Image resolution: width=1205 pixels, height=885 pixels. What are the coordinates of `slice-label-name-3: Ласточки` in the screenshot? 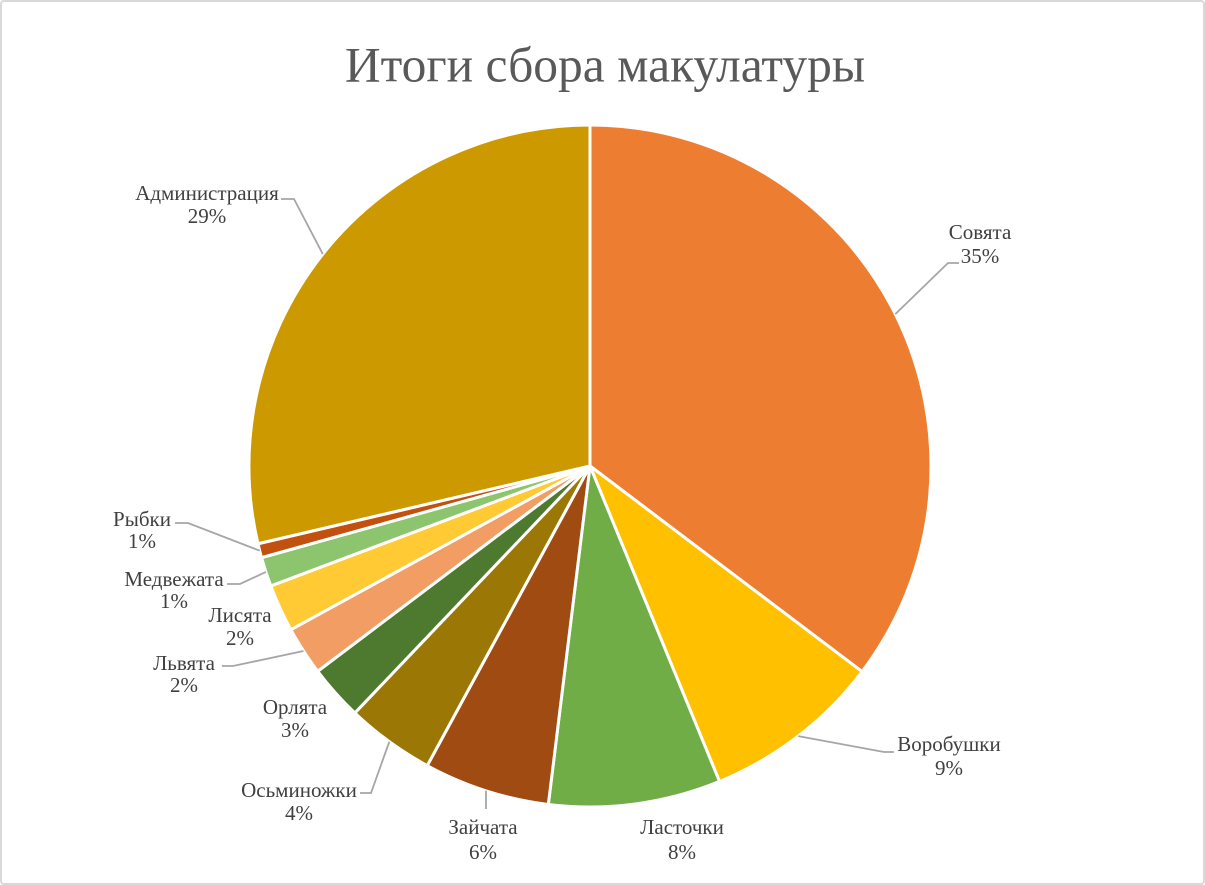 It's located at (682, 827).